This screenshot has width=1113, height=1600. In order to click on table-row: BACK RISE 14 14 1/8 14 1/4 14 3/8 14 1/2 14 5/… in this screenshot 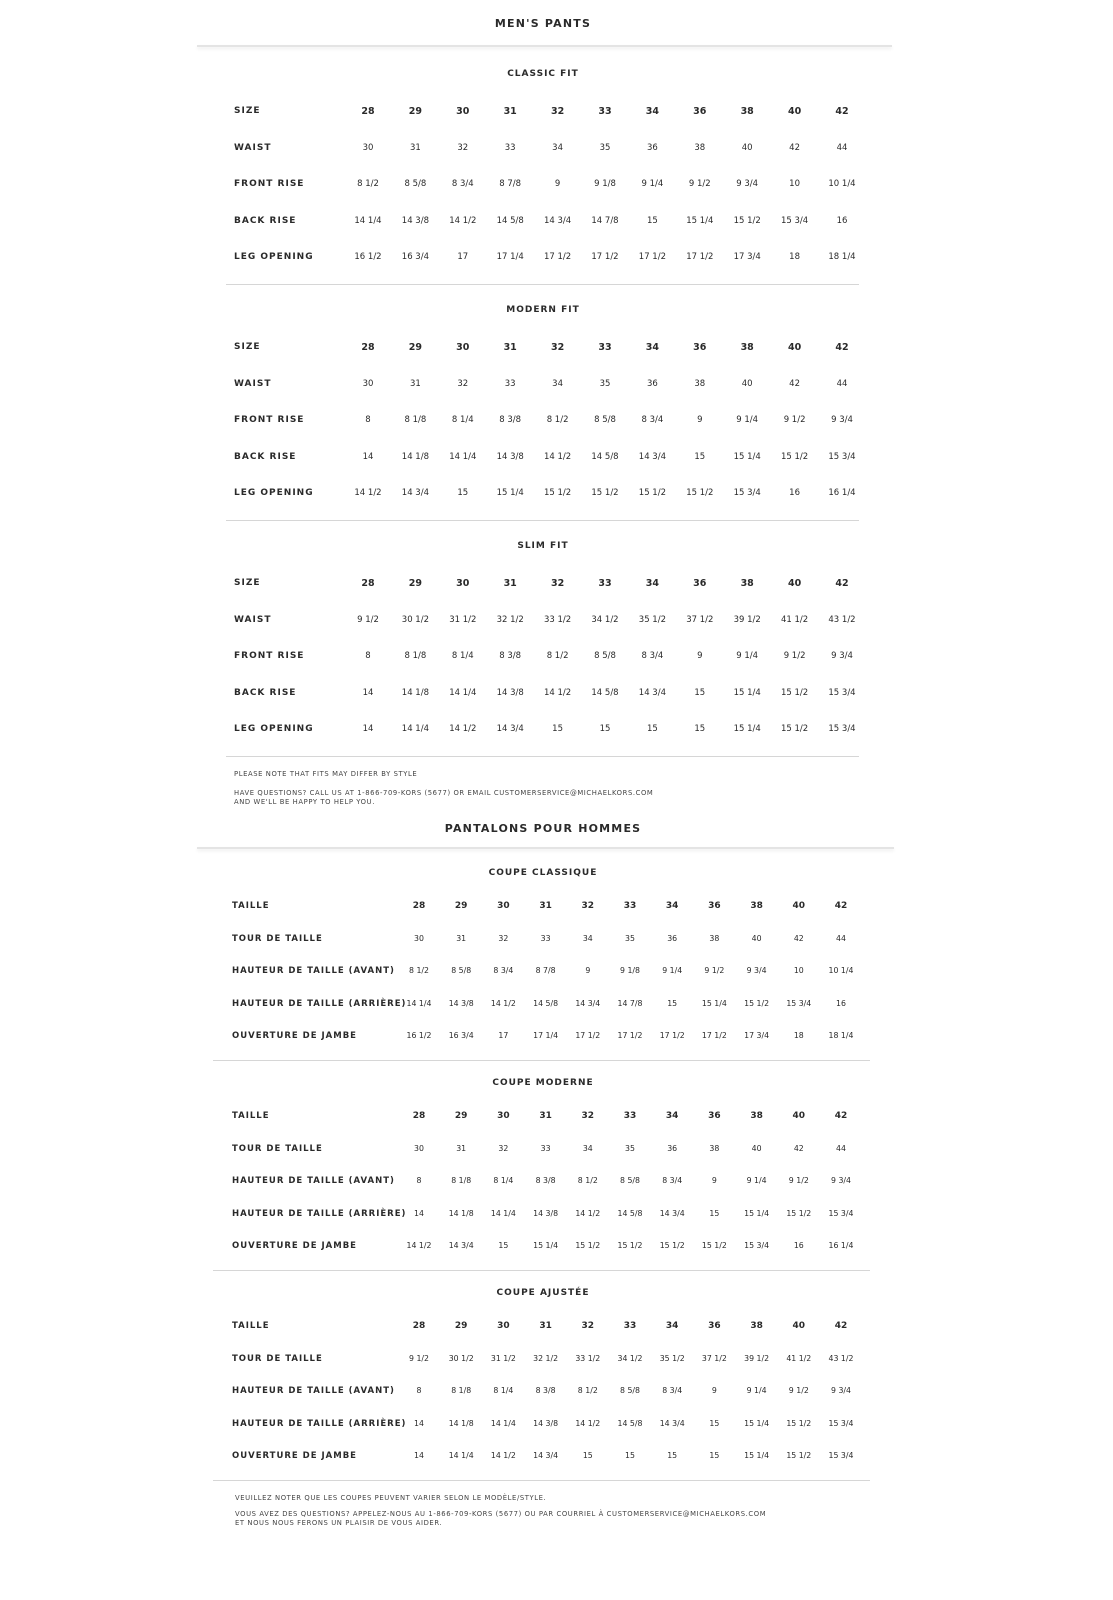, I will do `click(556, 459)`.